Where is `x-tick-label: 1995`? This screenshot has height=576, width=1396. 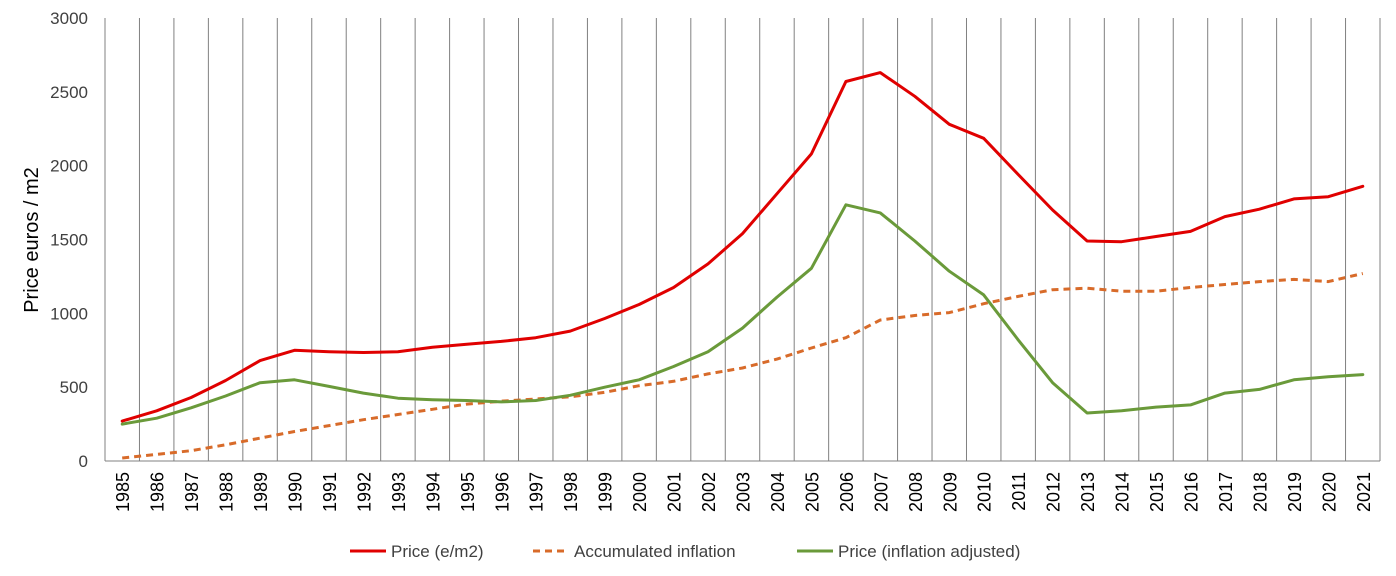 x-tick-label: 1995 is located at coordinates (468, 492).